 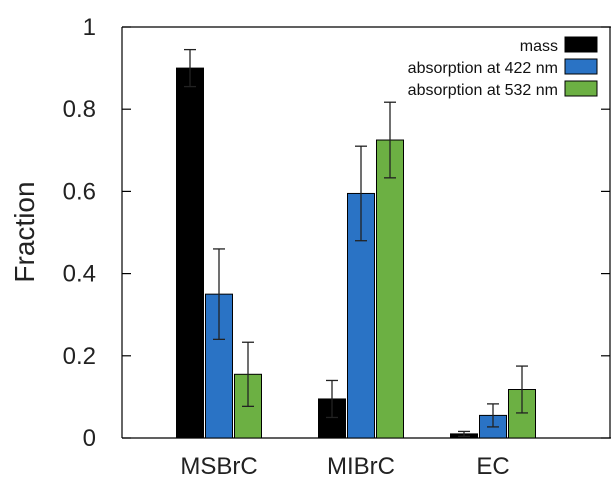 What do you see at coordinates (79, 109) in the screenshot?
I see `y-tick-label: 0.8` at bounding box center [79, 109].